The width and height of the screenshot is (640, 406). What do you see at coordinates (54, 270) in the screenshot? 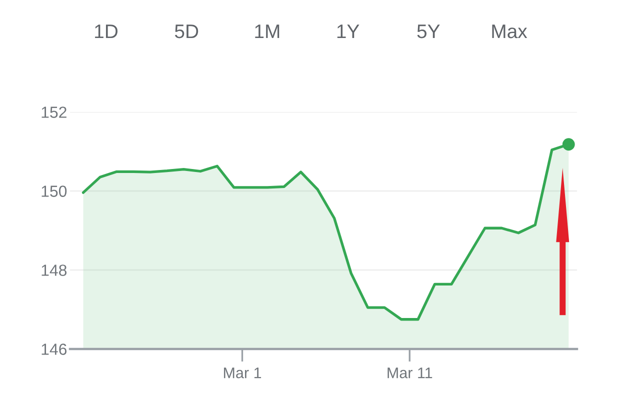
I see `y-tick-label: 148` at bounding box center [54, 270].